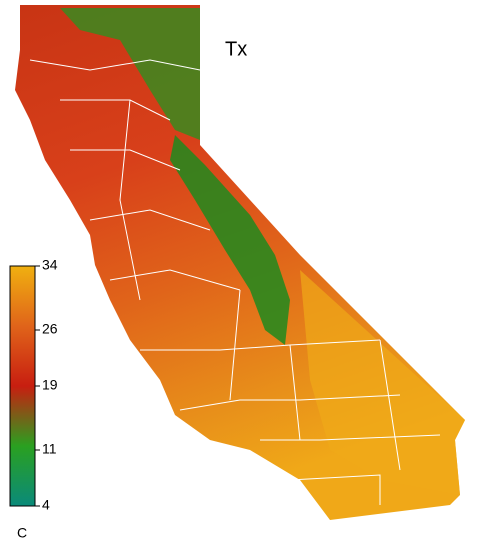 The height and width of the screenshot is (555, 500). What do you see at coordinates (49, 449) in the screenshot?
I see `colorbar-tick-label: 11` at bounding box center [49, 449].